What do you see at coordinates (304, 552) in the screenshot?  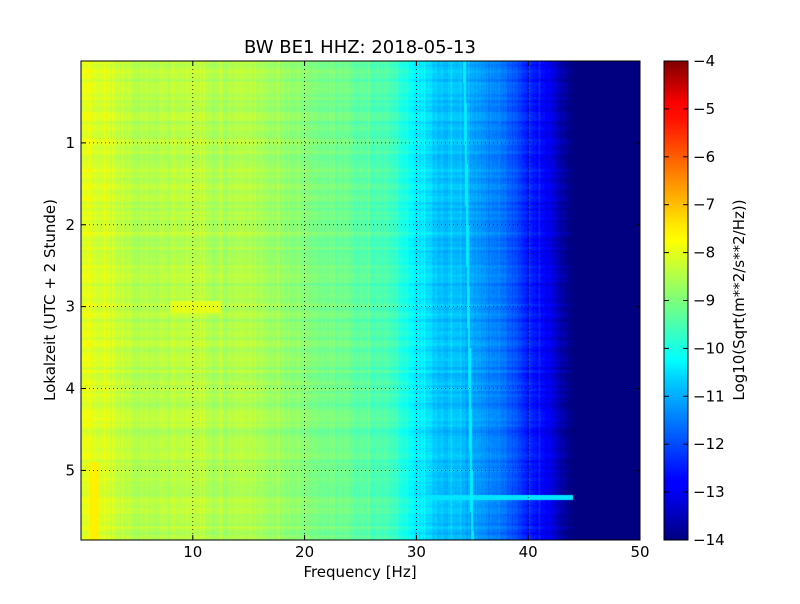 I see `x-tick-label: 20` at bounding box center [304, 552].